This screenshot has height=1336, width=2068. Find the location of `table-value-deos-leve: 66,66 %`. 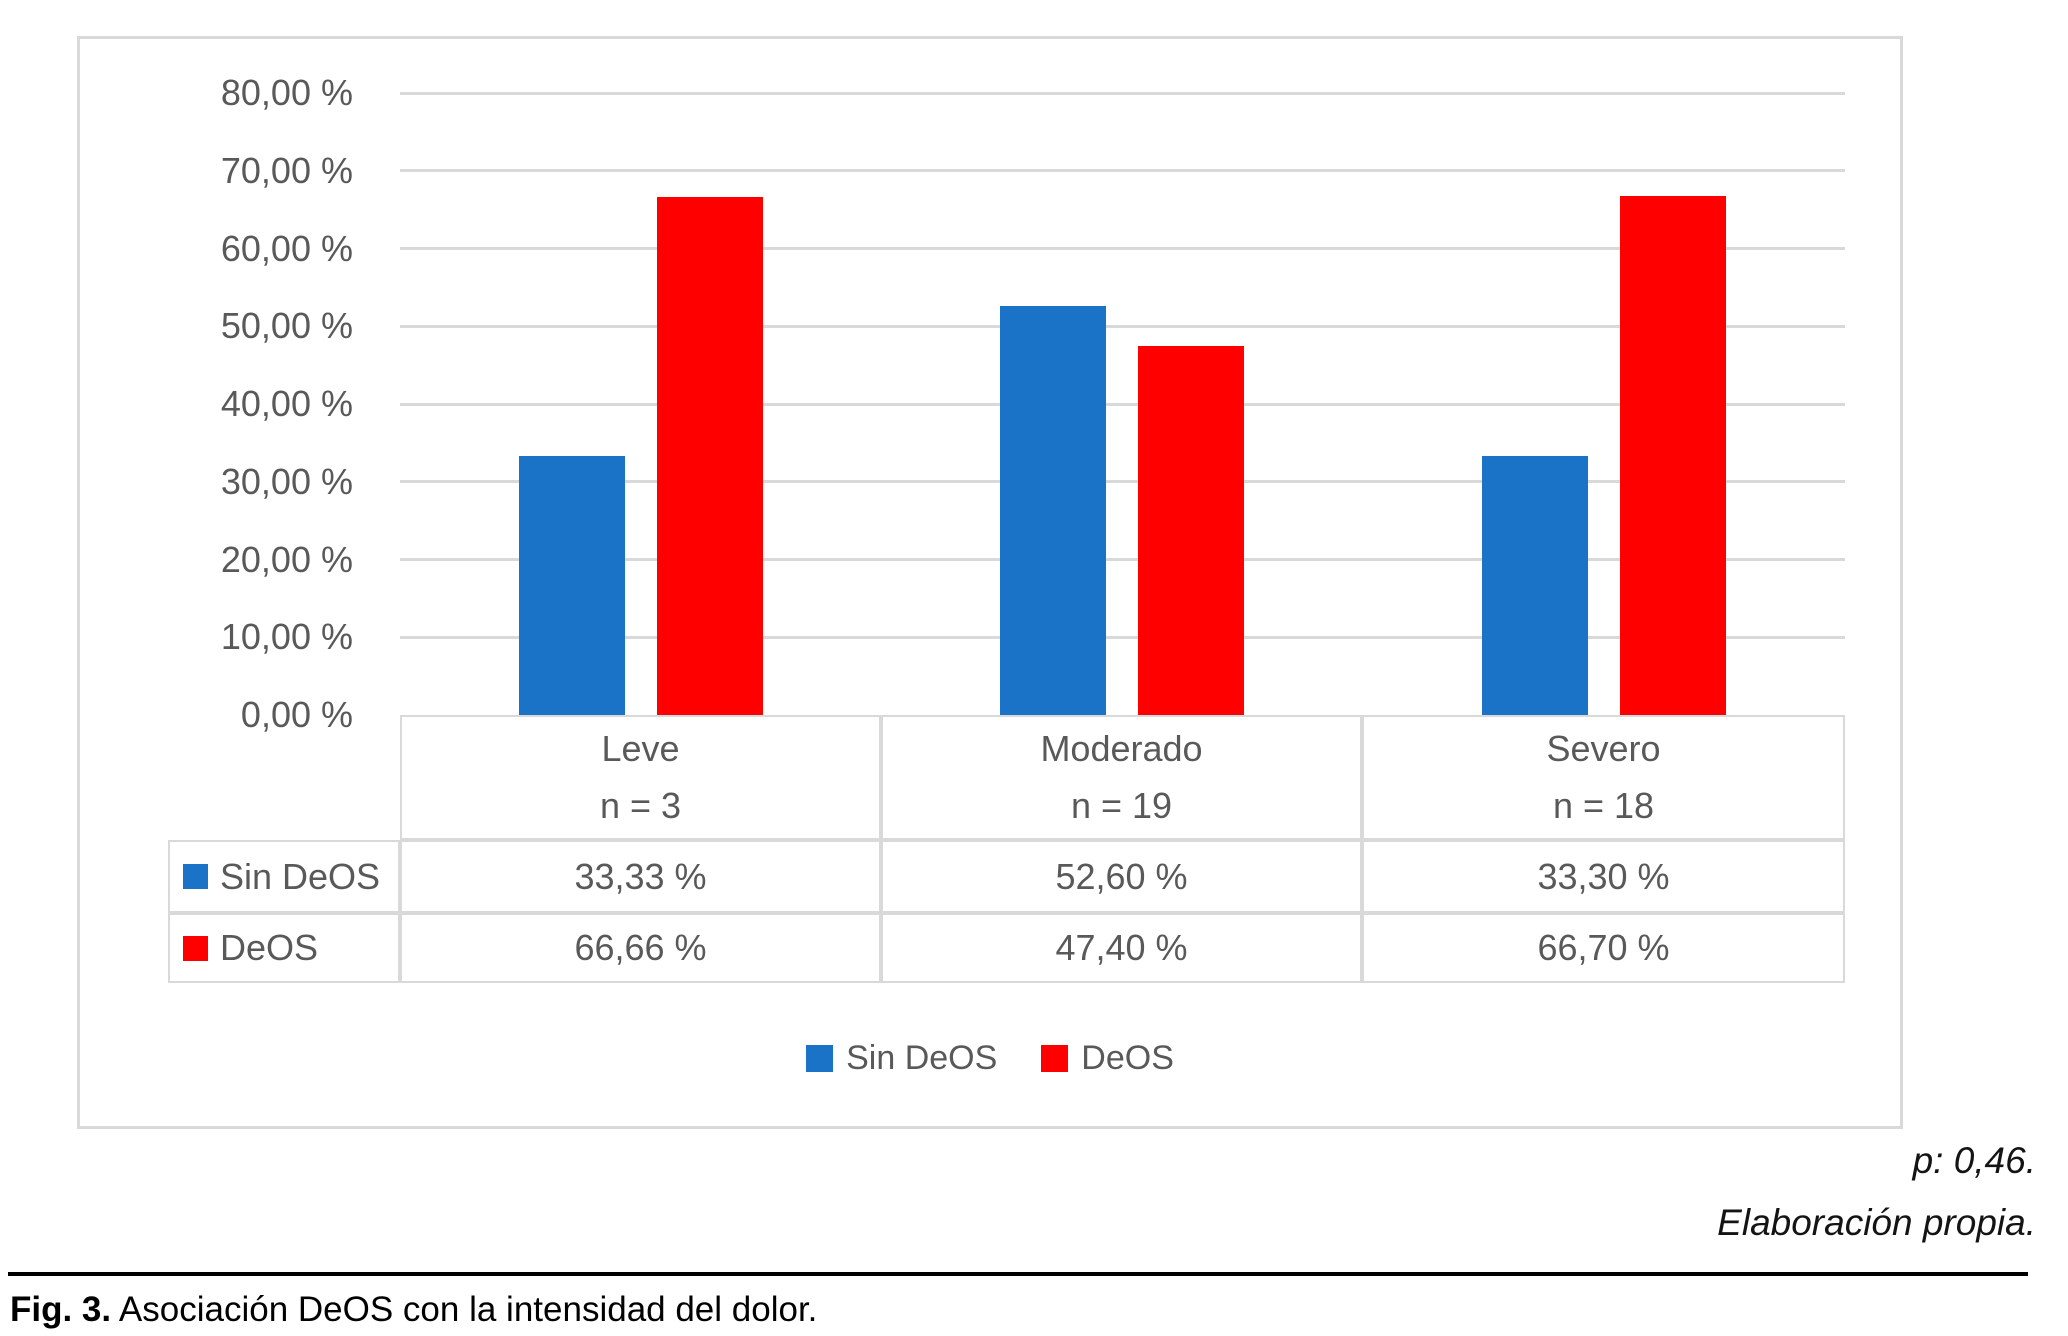

table-value-deos-leve: 66,66 % is located at coordinates (640, 948).